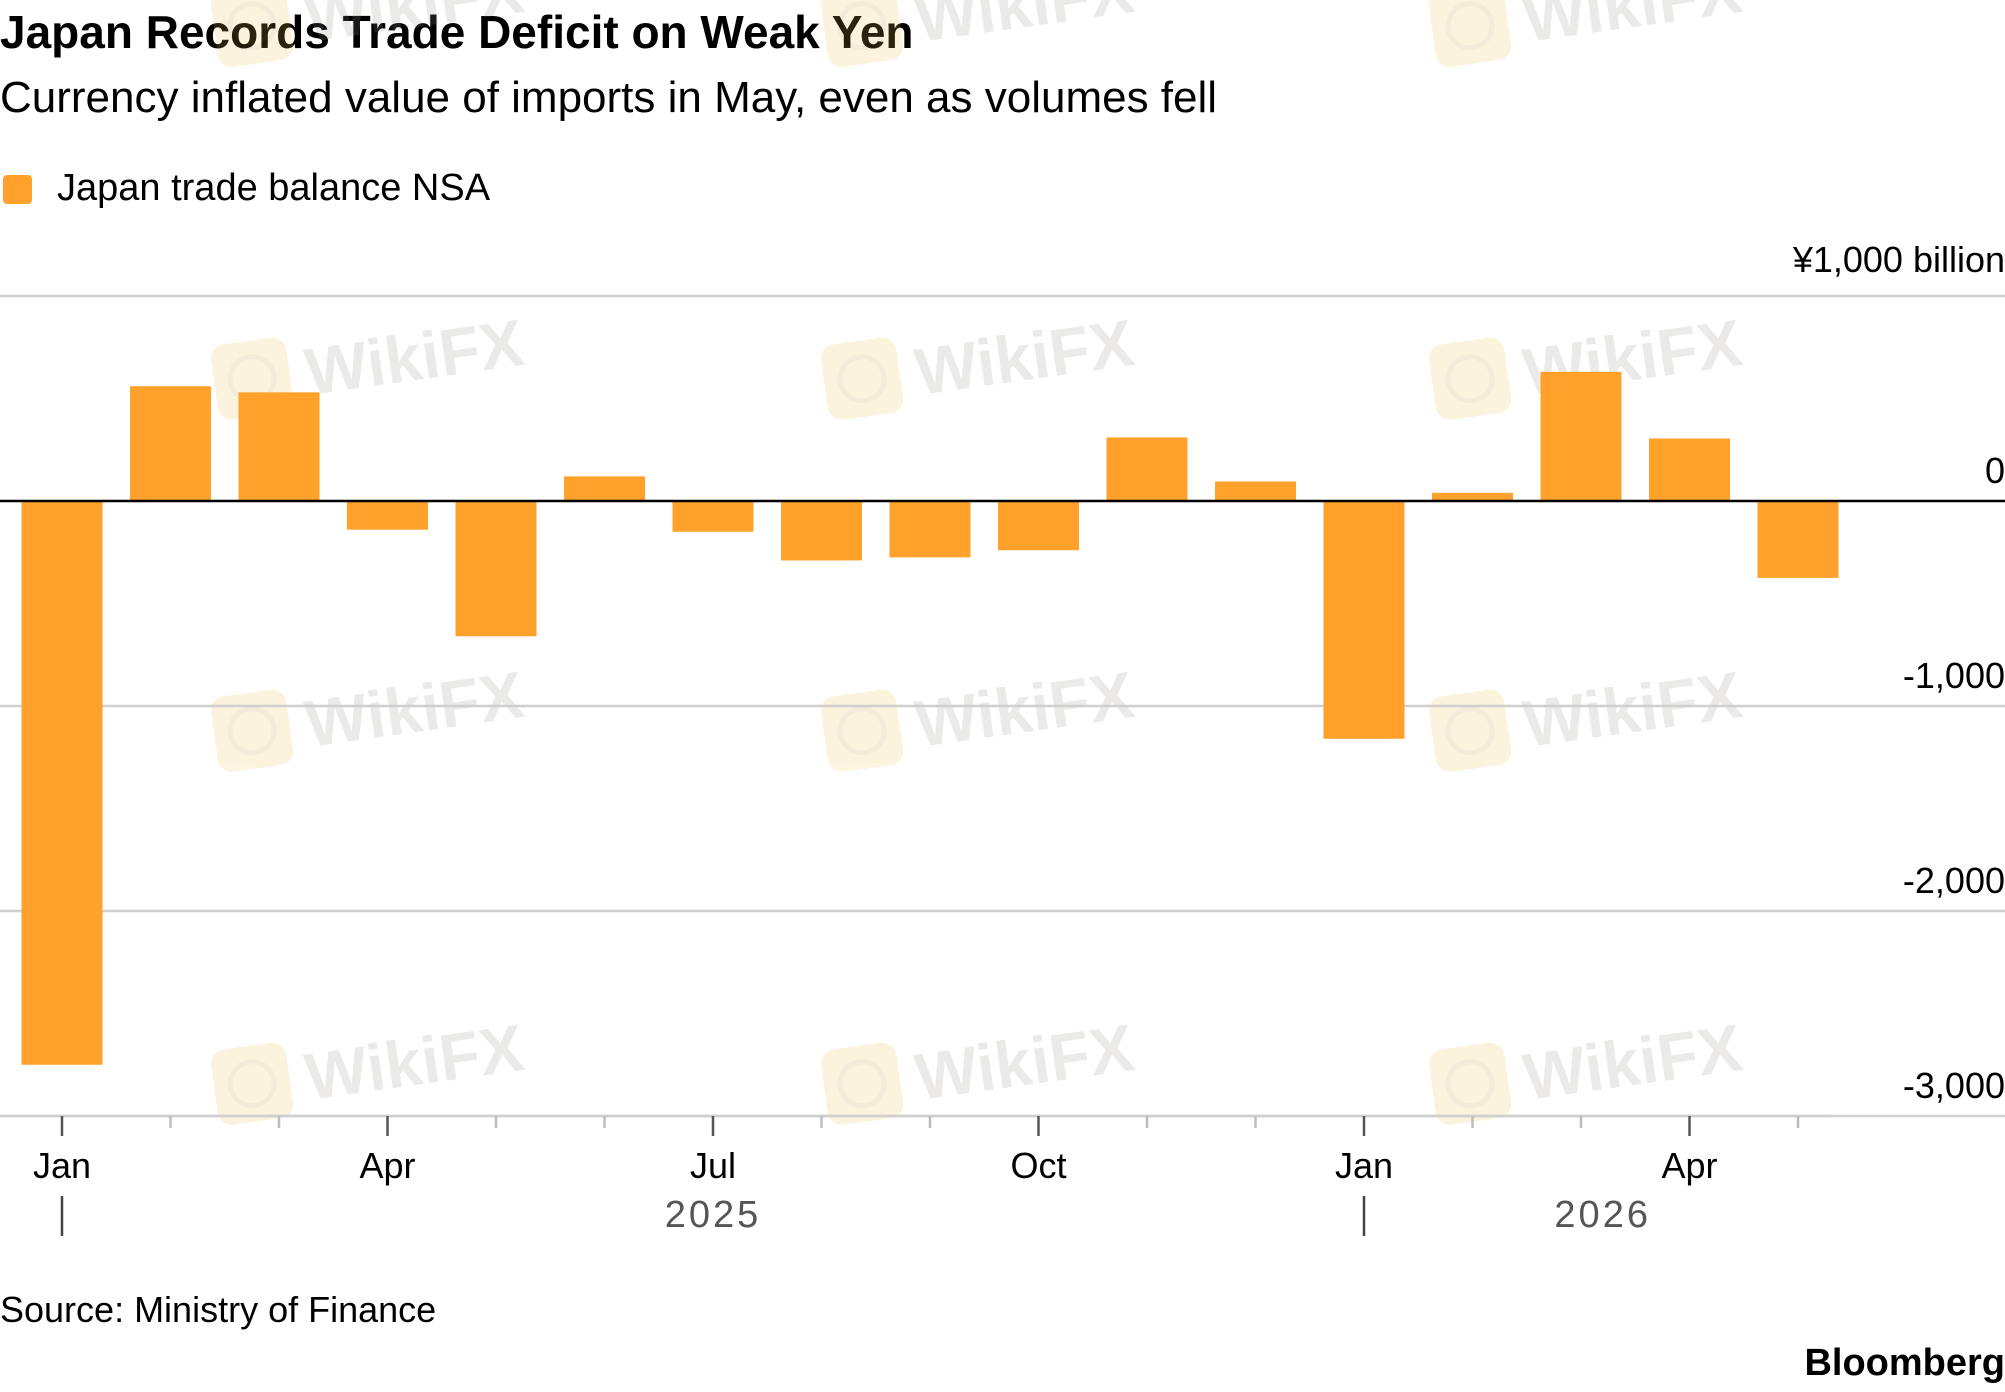  What do you see at coordinates (387, 1165) in the screenshot?
I see `x-tick-label-1: Apr` at bounding box center [387, 1165].